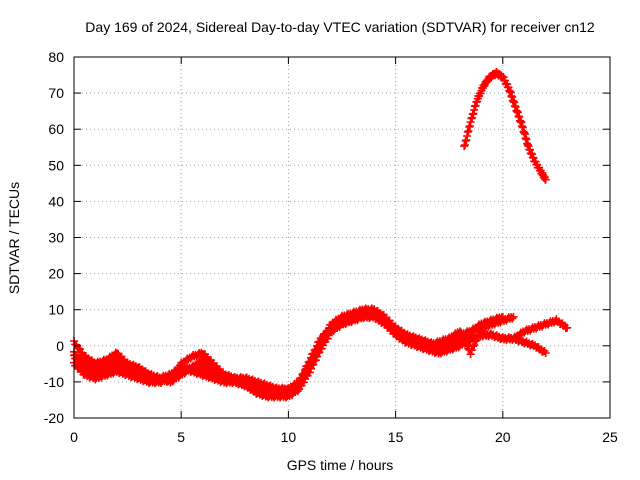 The image size is (640, 480). Describe the element at coordinates (56, 201) in the screenshot. I see `y-tick-label: 40` at that location.